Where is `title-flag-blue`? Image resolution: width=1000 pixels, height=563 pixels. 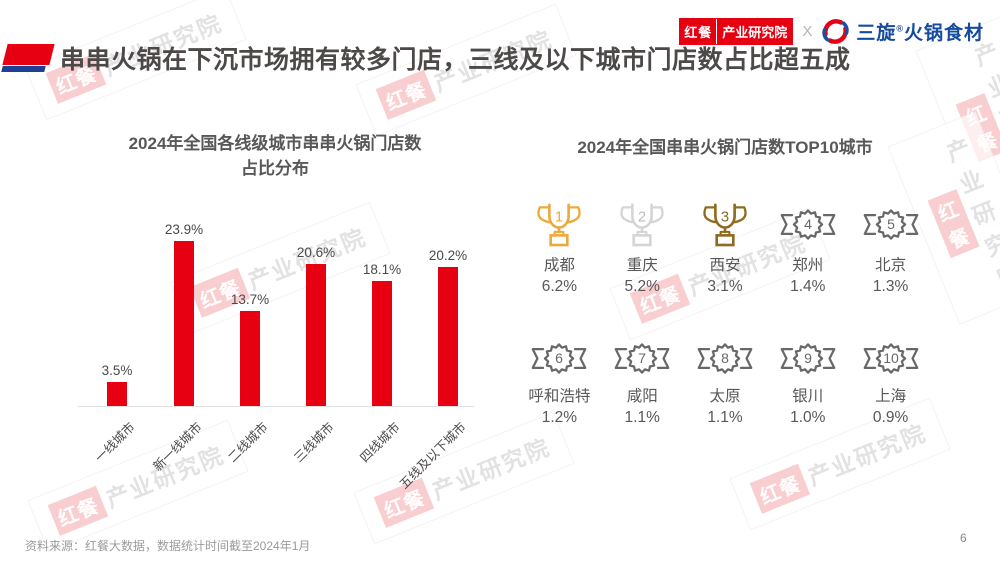
title-flag-blue is located at coordinates (23, 69).